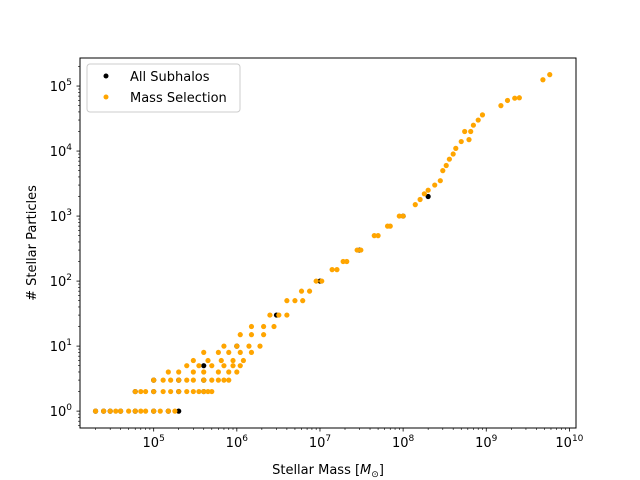  What do you see at coordinates (486, 442) in the screenshot?
I see `x-tick-label: 109` at bounding box center [486, 442].